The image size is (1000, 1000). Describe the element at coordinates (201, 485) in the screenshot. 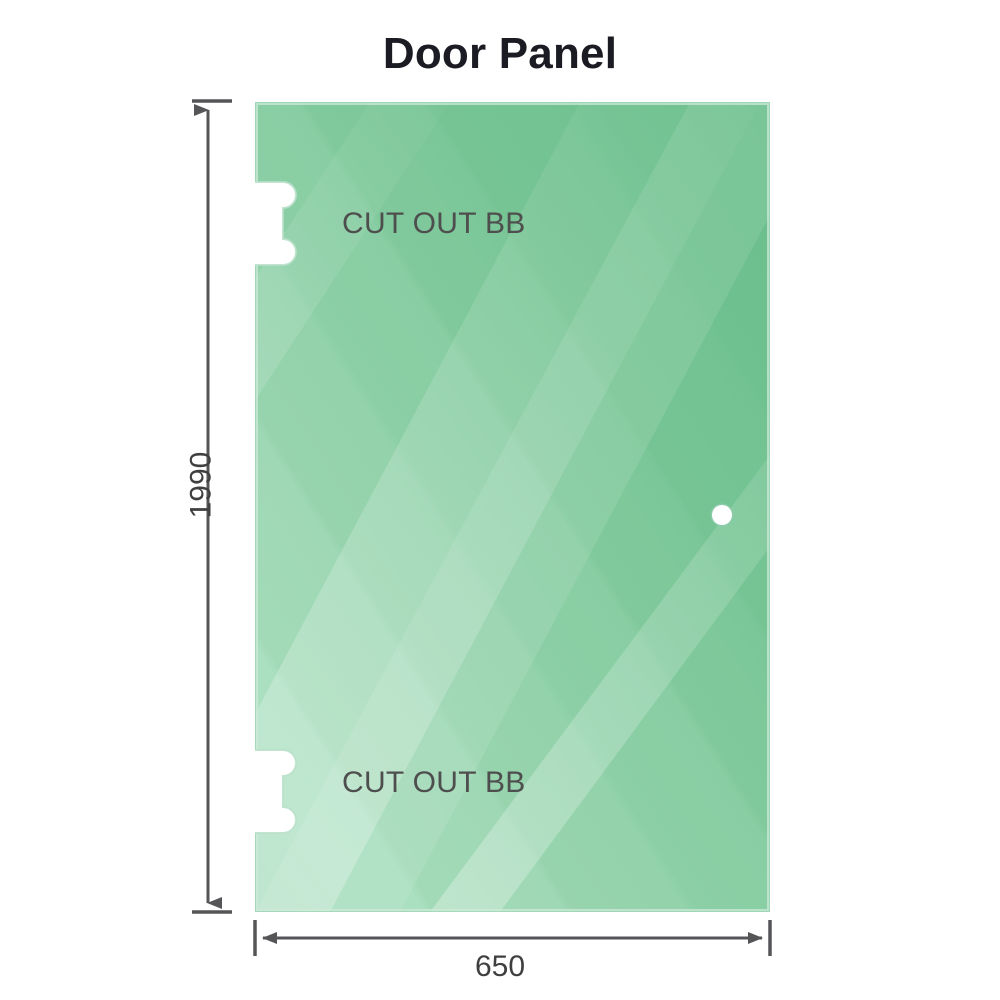

I see `dimension-height-label: 1990` at that location.